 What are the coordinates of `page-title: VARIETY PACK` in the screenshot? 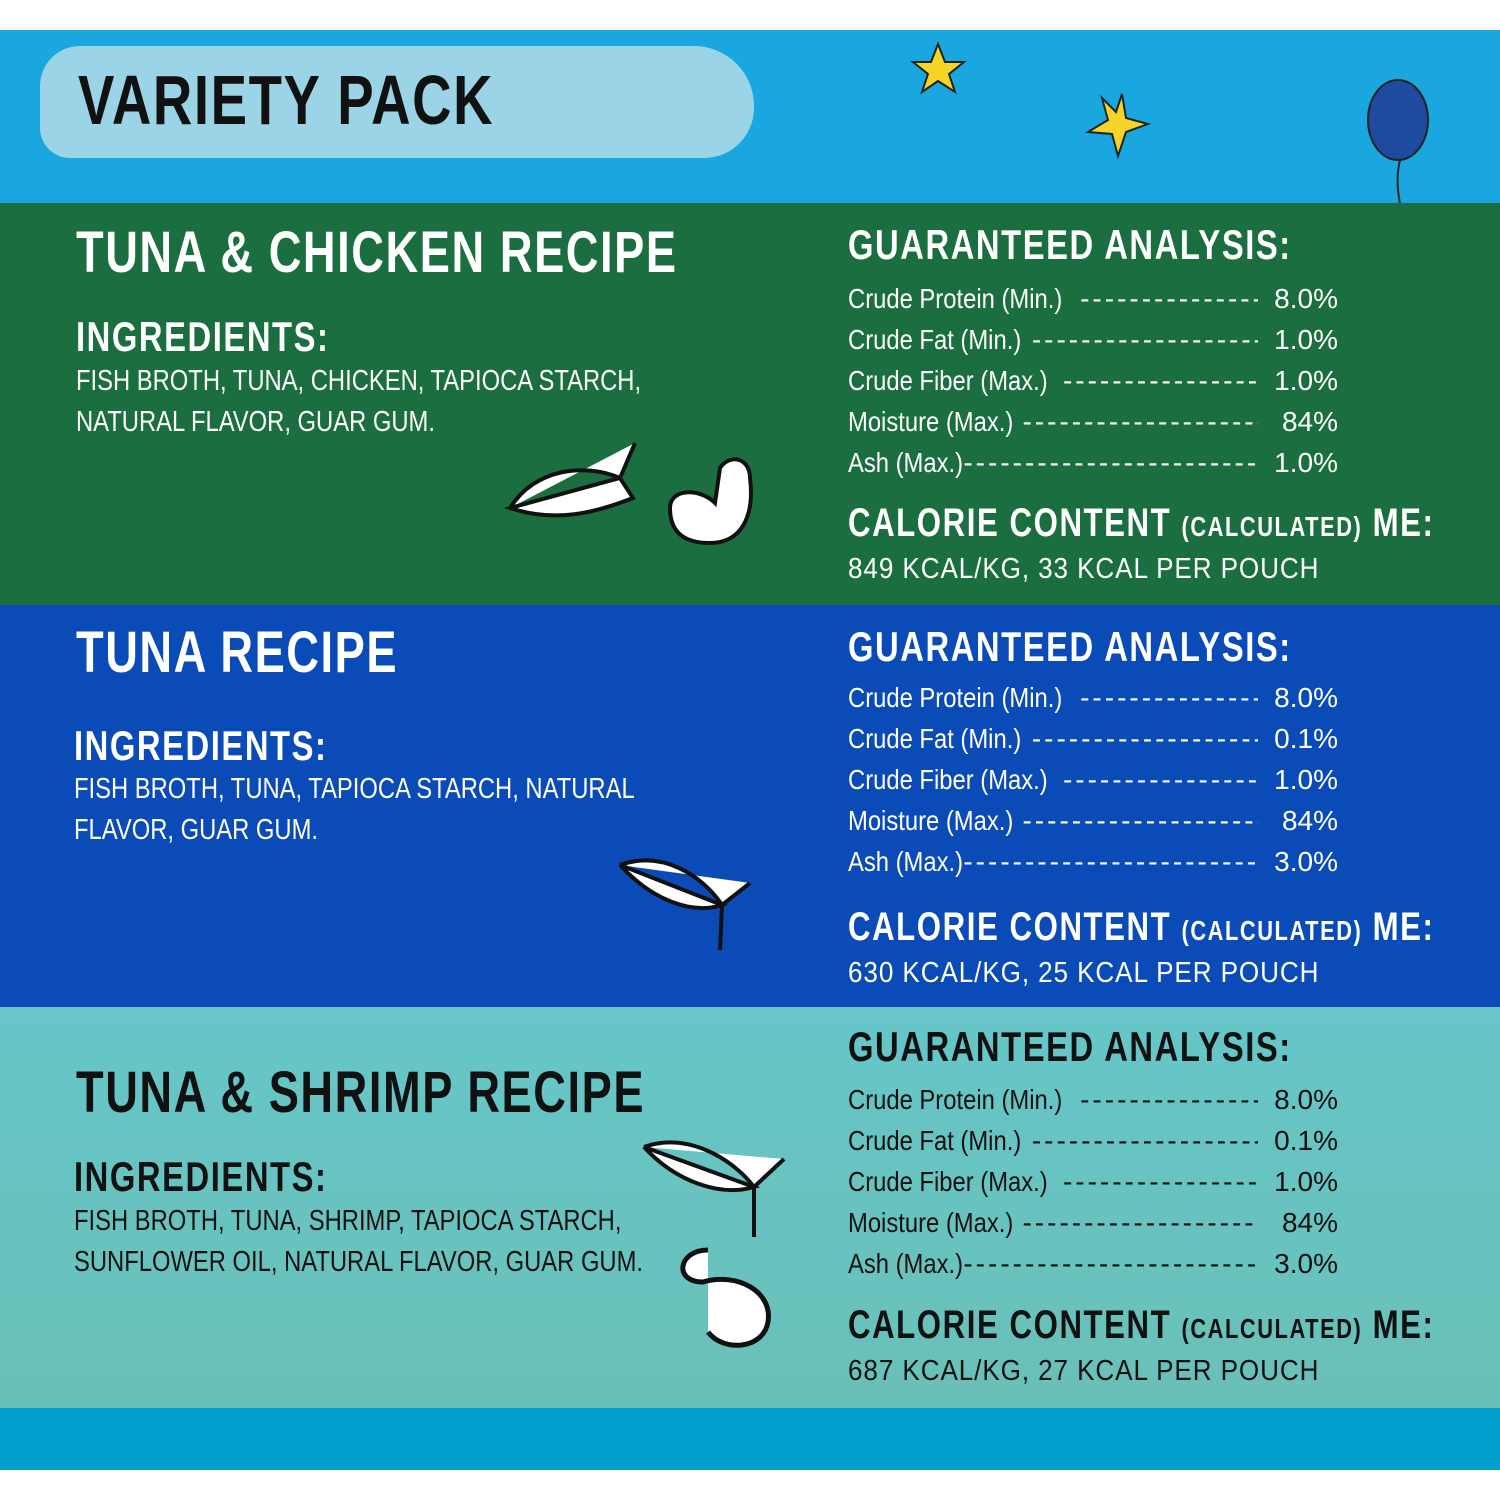 It's located at (286, 100).